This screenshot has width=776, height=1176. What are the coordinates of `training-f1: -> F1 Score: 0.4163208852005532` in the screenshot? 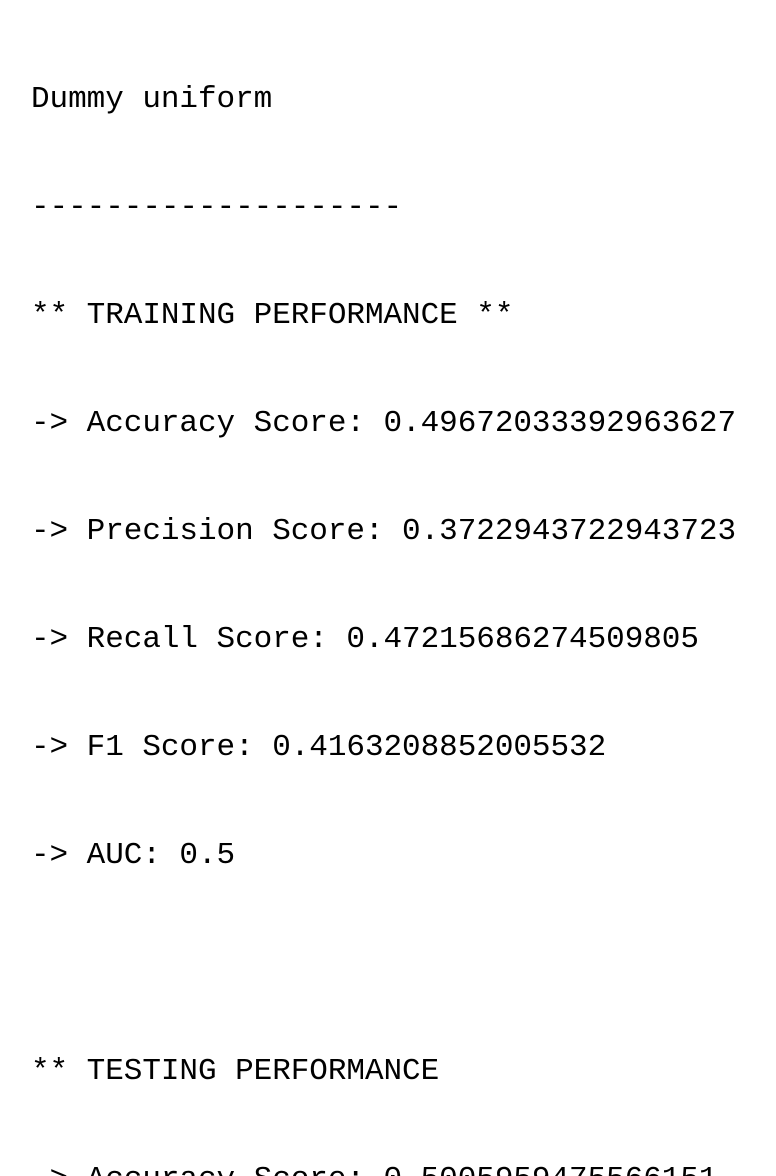 It's located at (319, 747).